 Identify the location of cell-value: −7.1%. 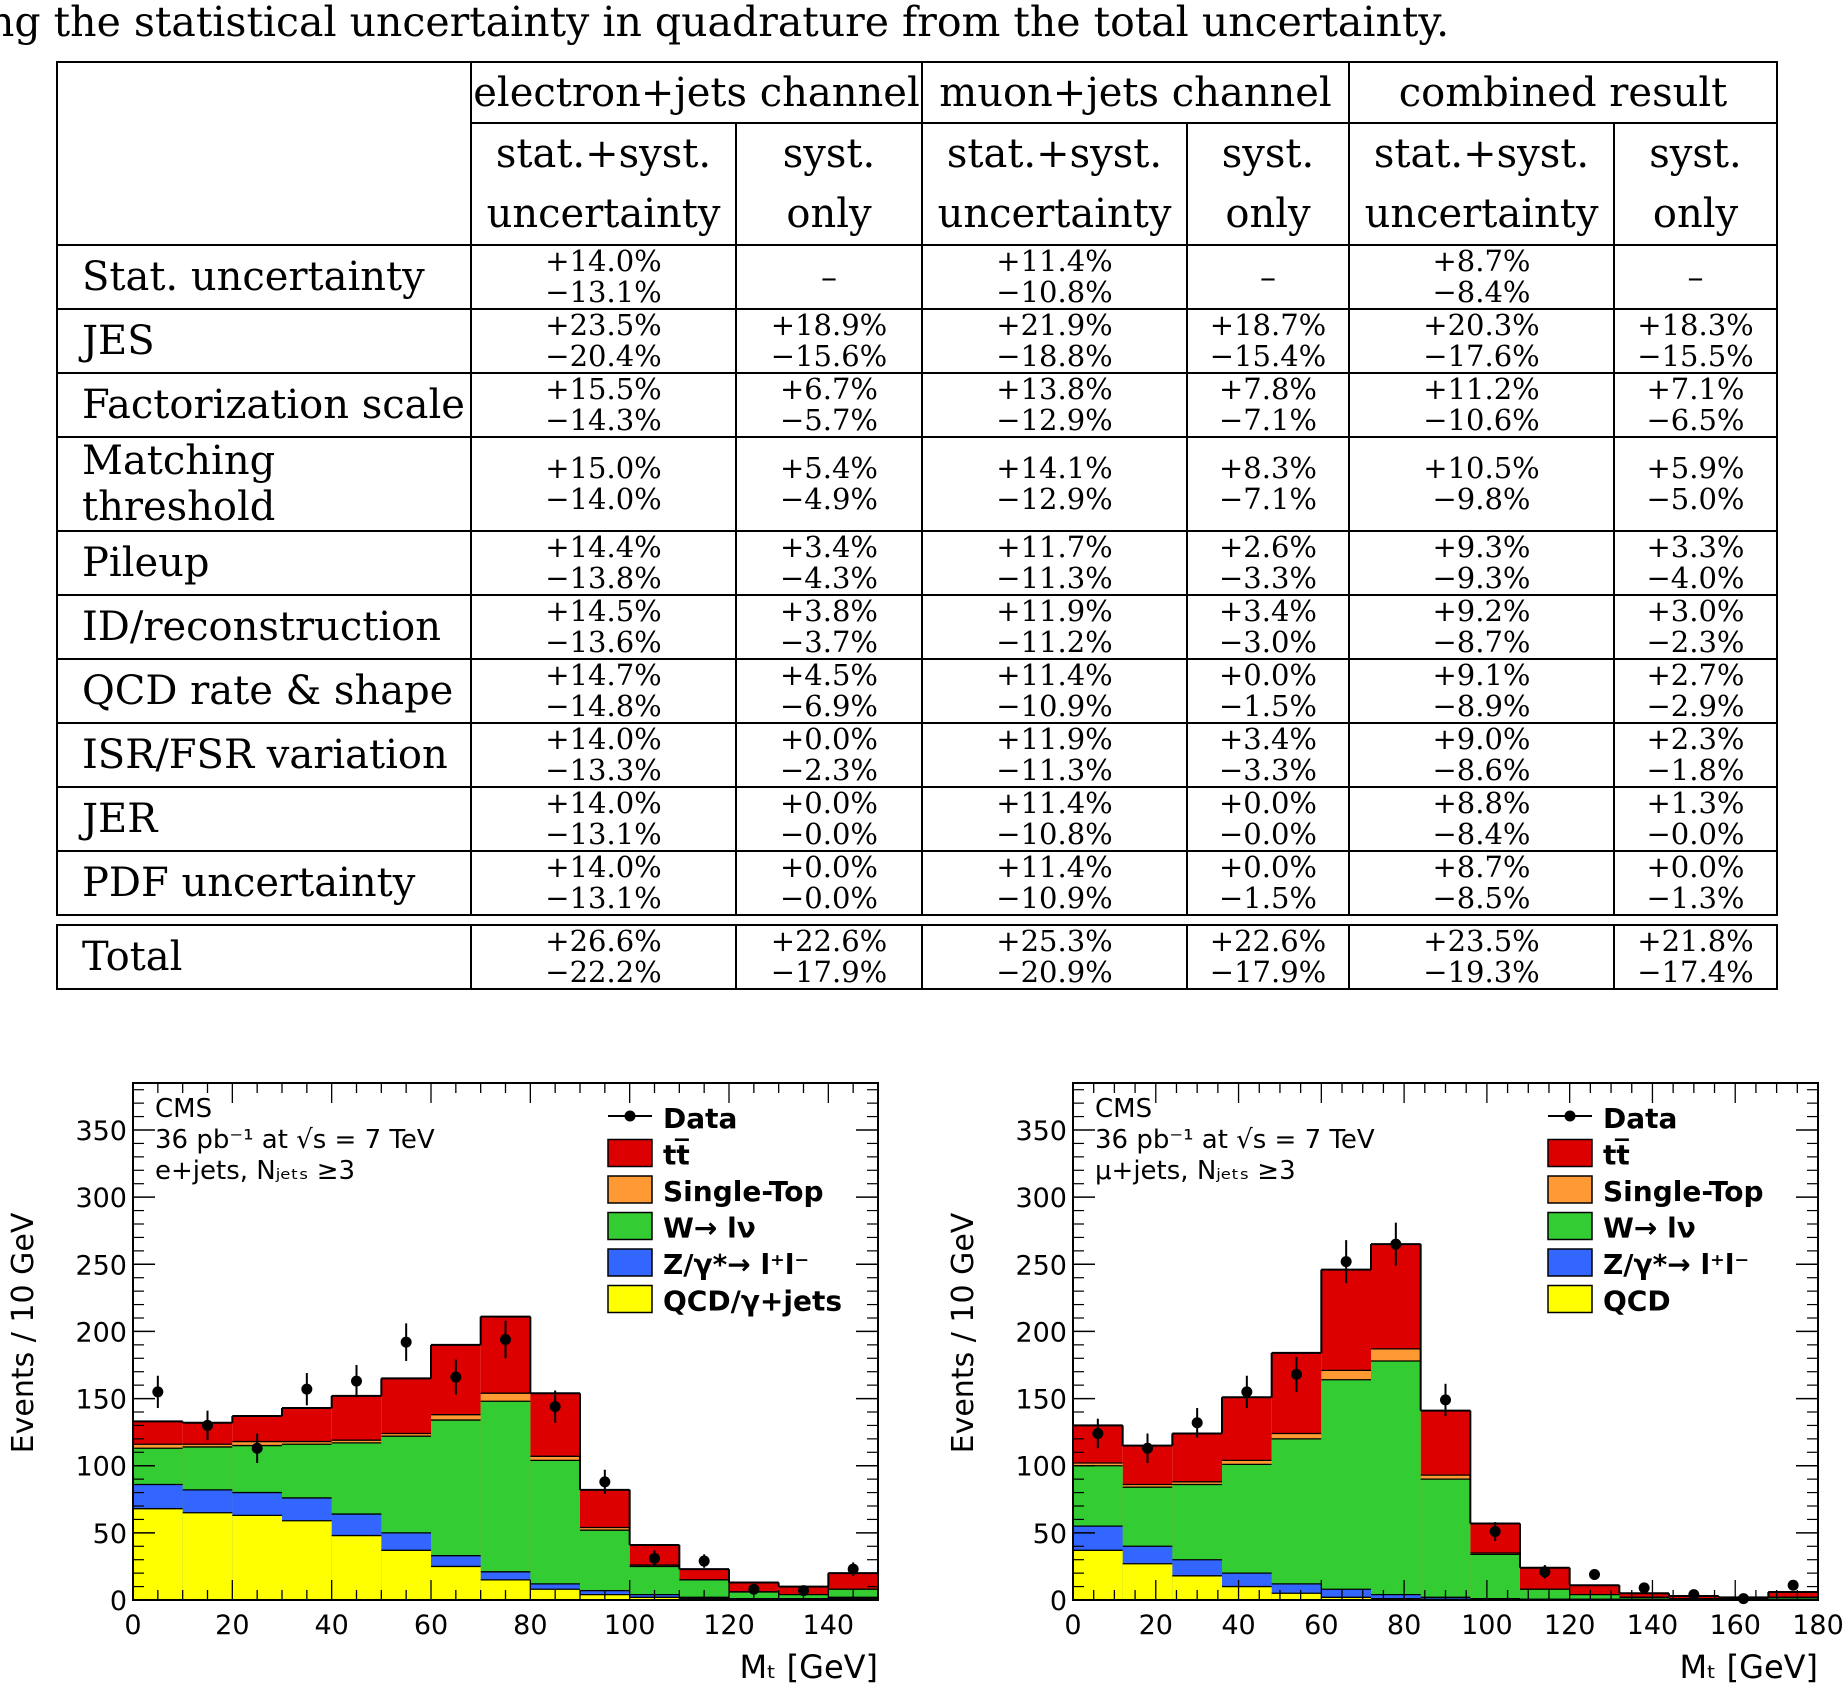
(1268, 420).